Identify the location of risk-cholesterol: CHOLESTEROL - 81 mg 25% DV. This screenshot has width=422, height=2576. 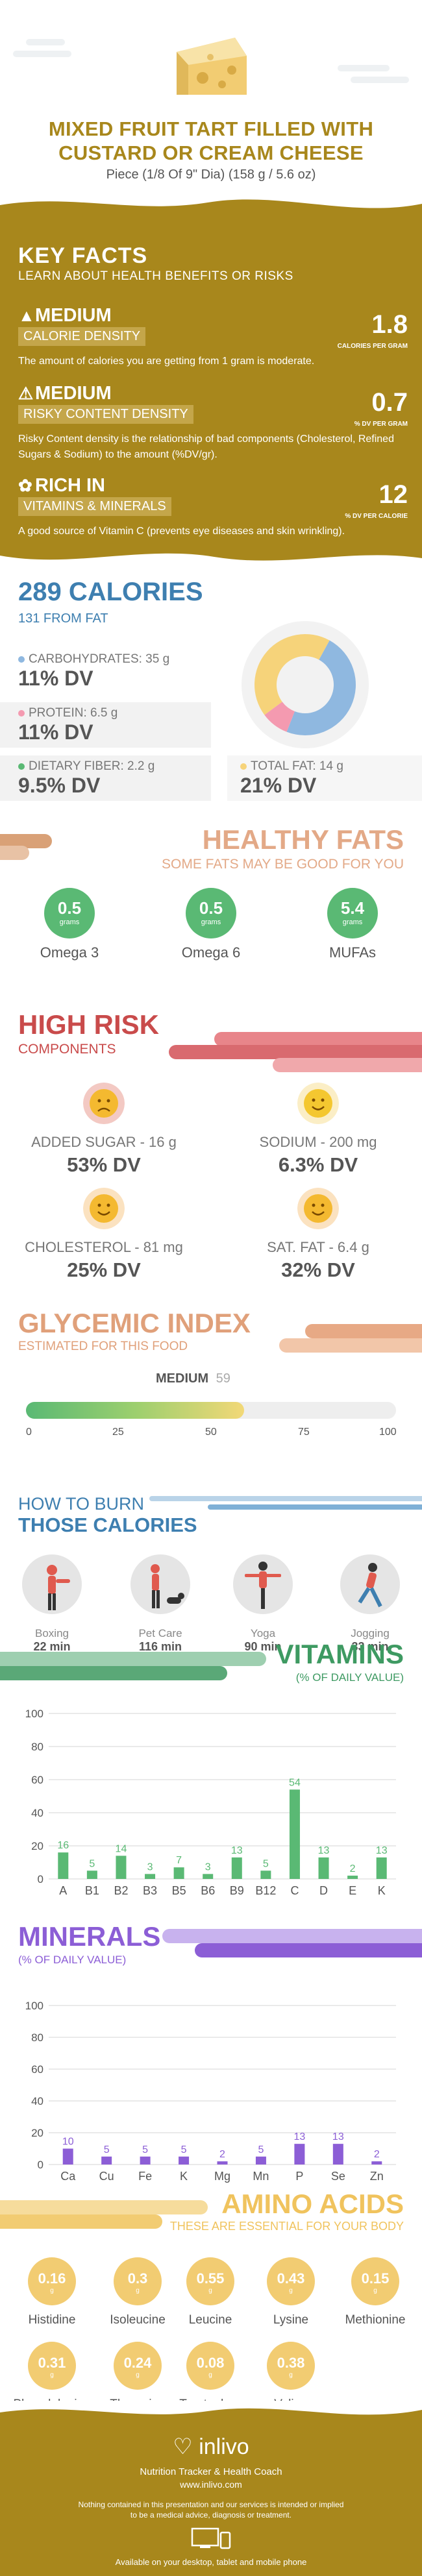
(104, 1235).